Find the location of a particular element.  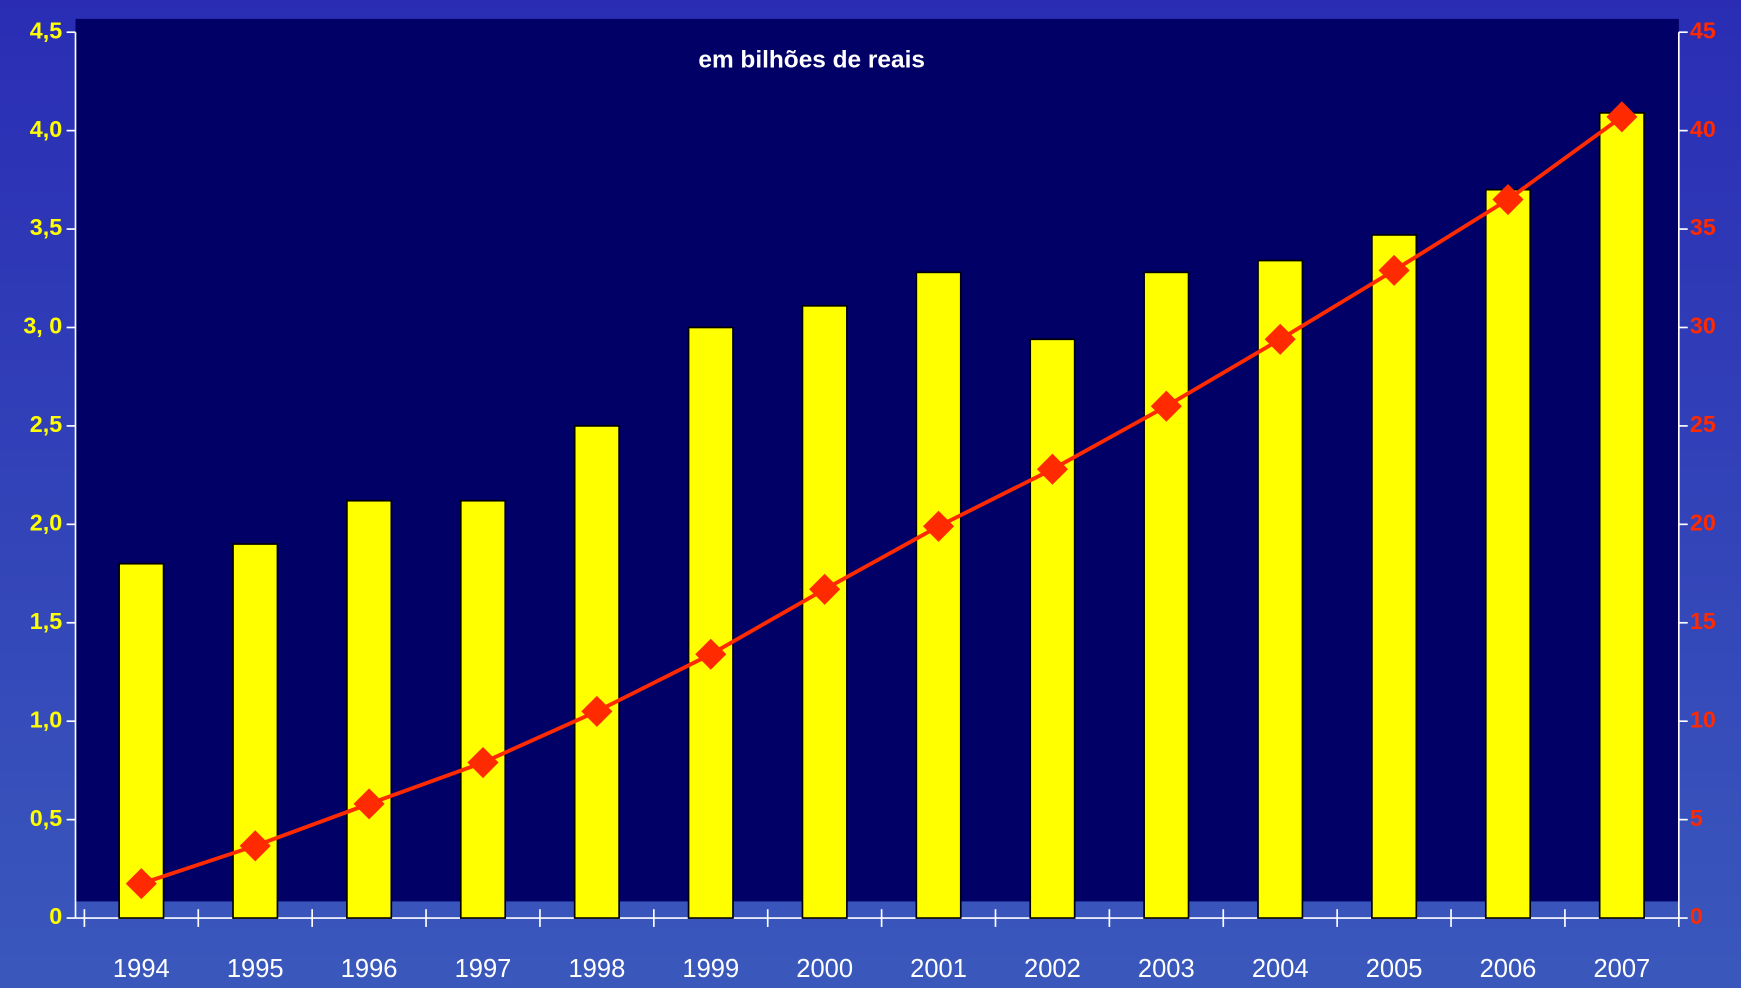

y2-tick-label: 10 is located at coordinates (1703, 719).